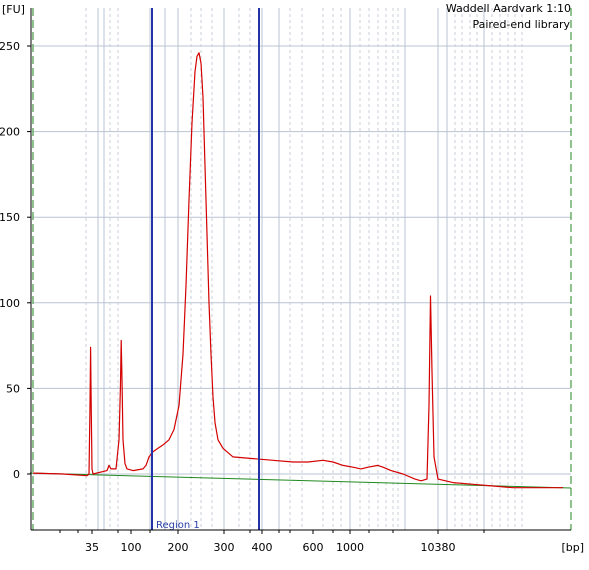 The width and height of the screenshot is (589, 570). What do you see at coordinates (16, 474) in the screenshot?
I see `y-tick-label: 0` at bounding box center [16, 474].